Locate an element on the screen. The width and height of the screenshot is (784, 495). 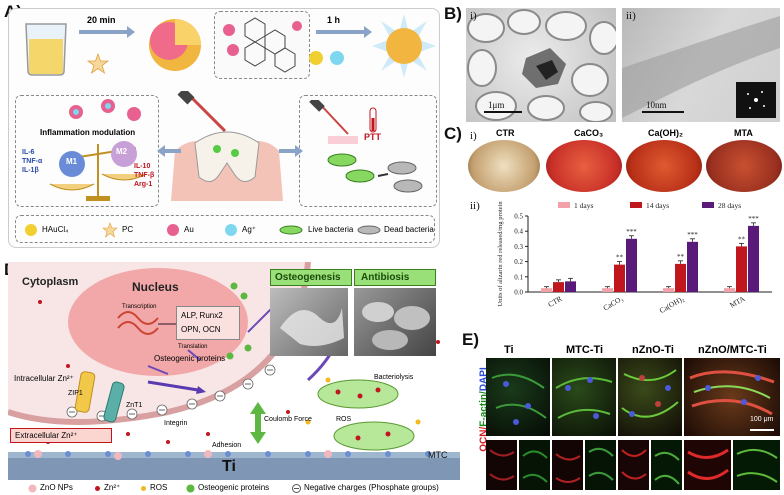
legend-live-bacteria: Live bacteria is located at coordinates (331, 229).